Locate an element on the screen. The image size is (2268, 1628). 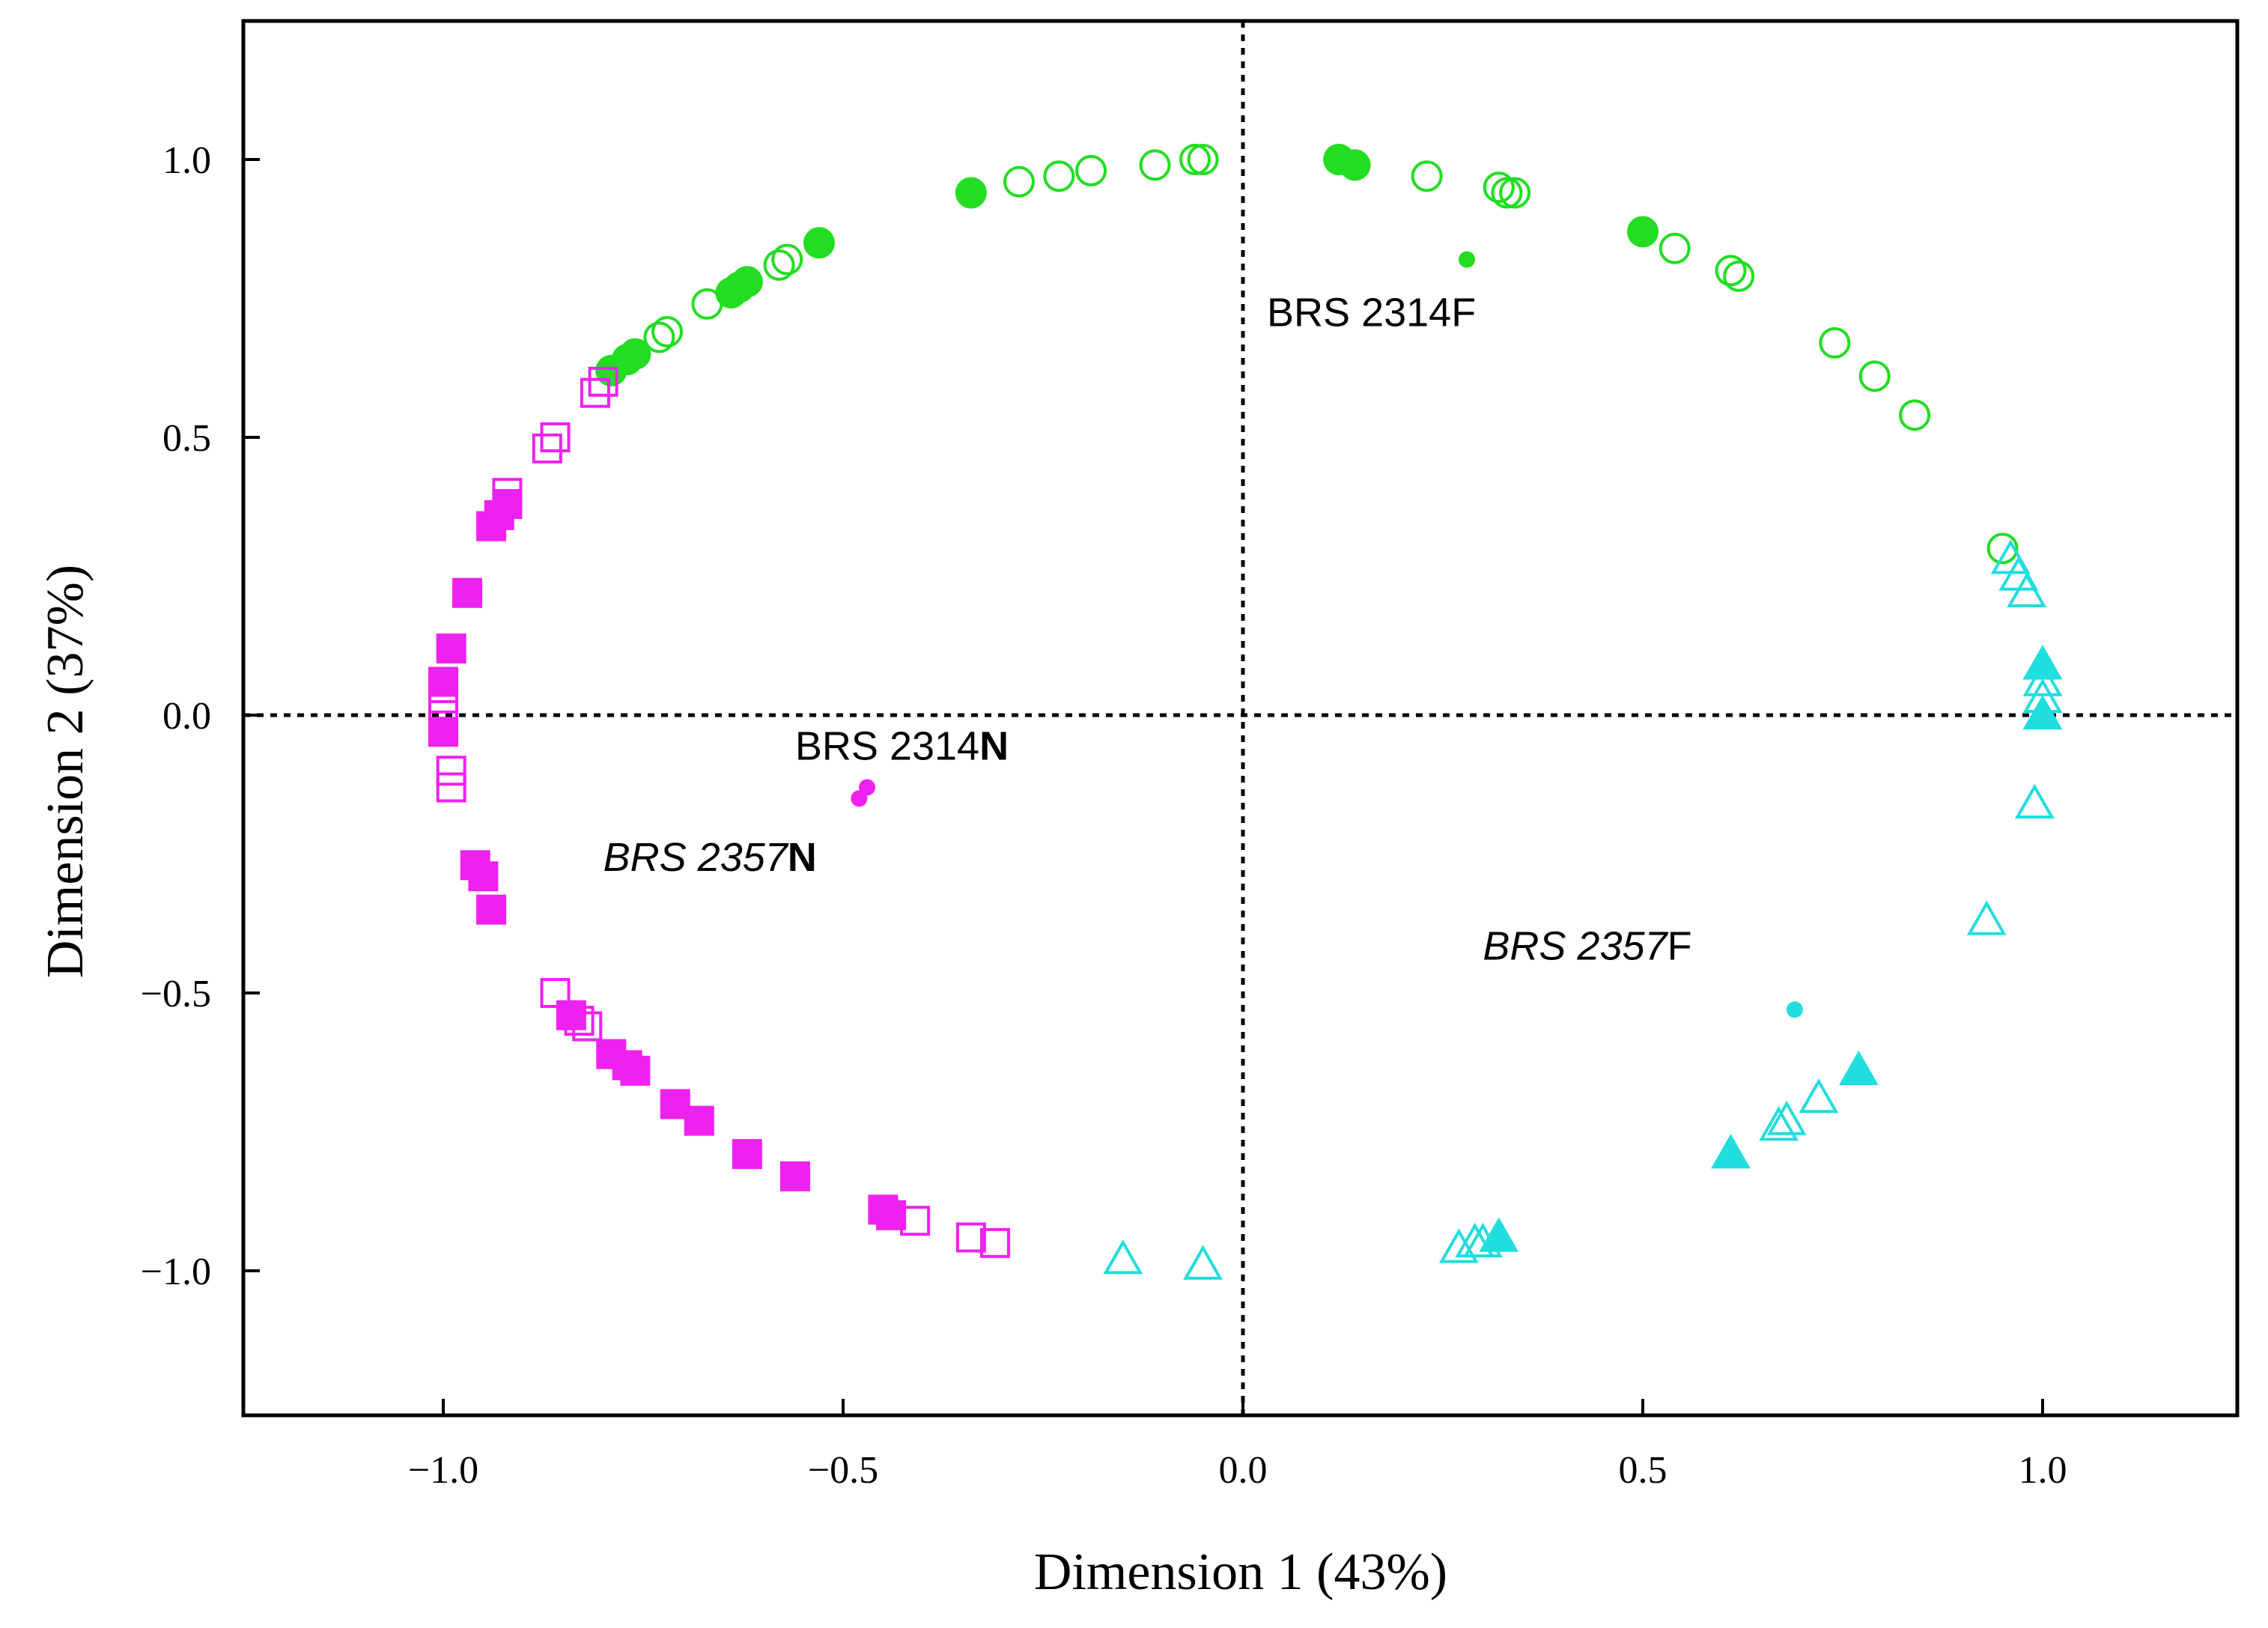
label-brs-2357n: BRS 2357N is located at coordinates (710, 858).